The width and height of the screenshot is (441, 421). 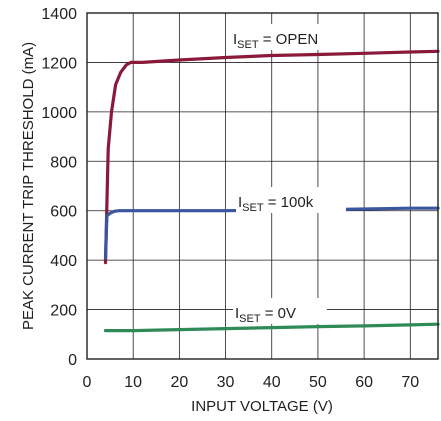 What do you see at coordinates (63, 212) in the screenshot?
I see `y-tick-label: 600` at bounding box center [63, 212].